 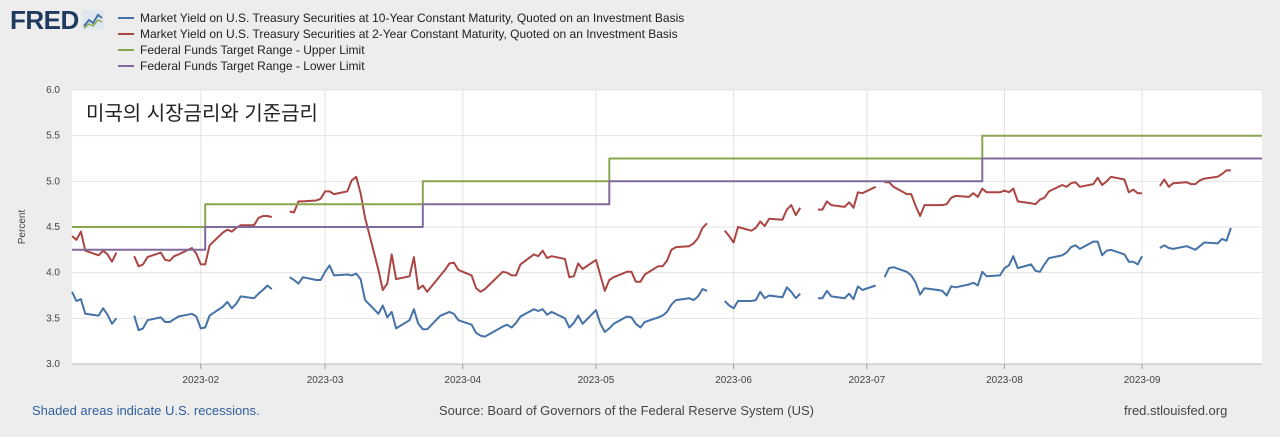 What do you see at coordinates (53, 136) in the screenshot?
I see `y-tick-label: 5.5` at bounding box center [53, 136].